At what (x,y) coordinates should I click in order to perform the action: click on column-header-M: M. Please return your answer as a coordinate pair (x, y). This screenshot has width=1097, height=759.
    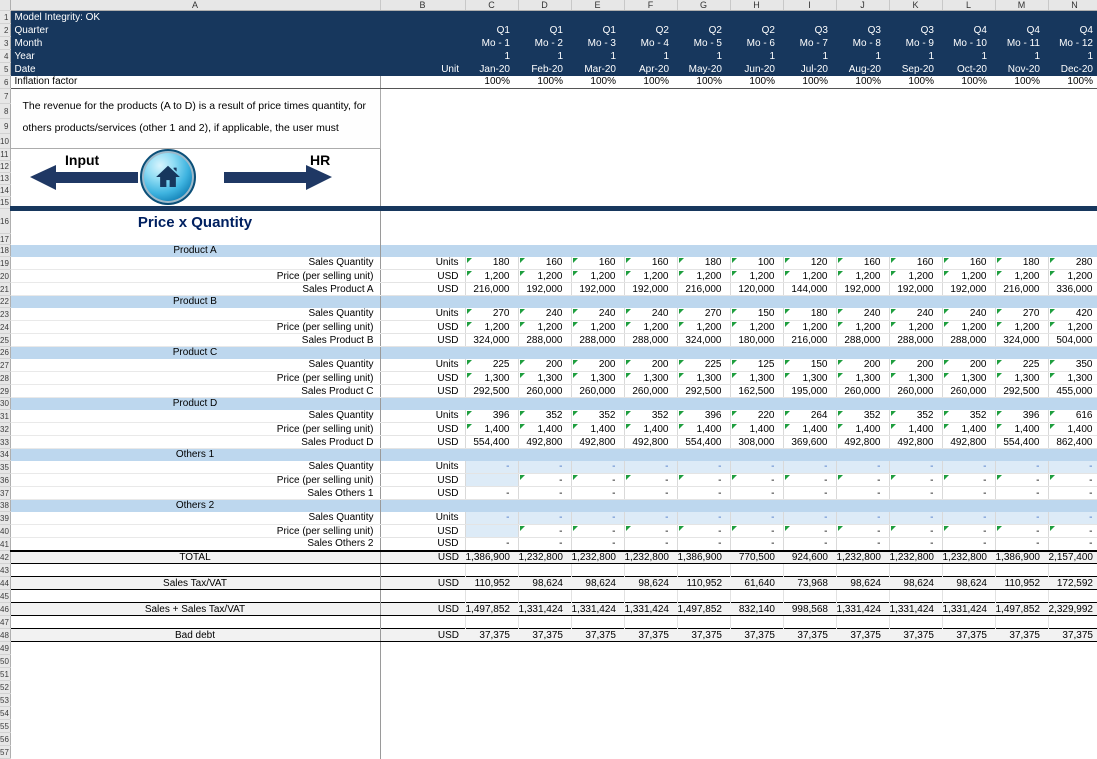
    Looking at the image, I should click on (1022, 5).